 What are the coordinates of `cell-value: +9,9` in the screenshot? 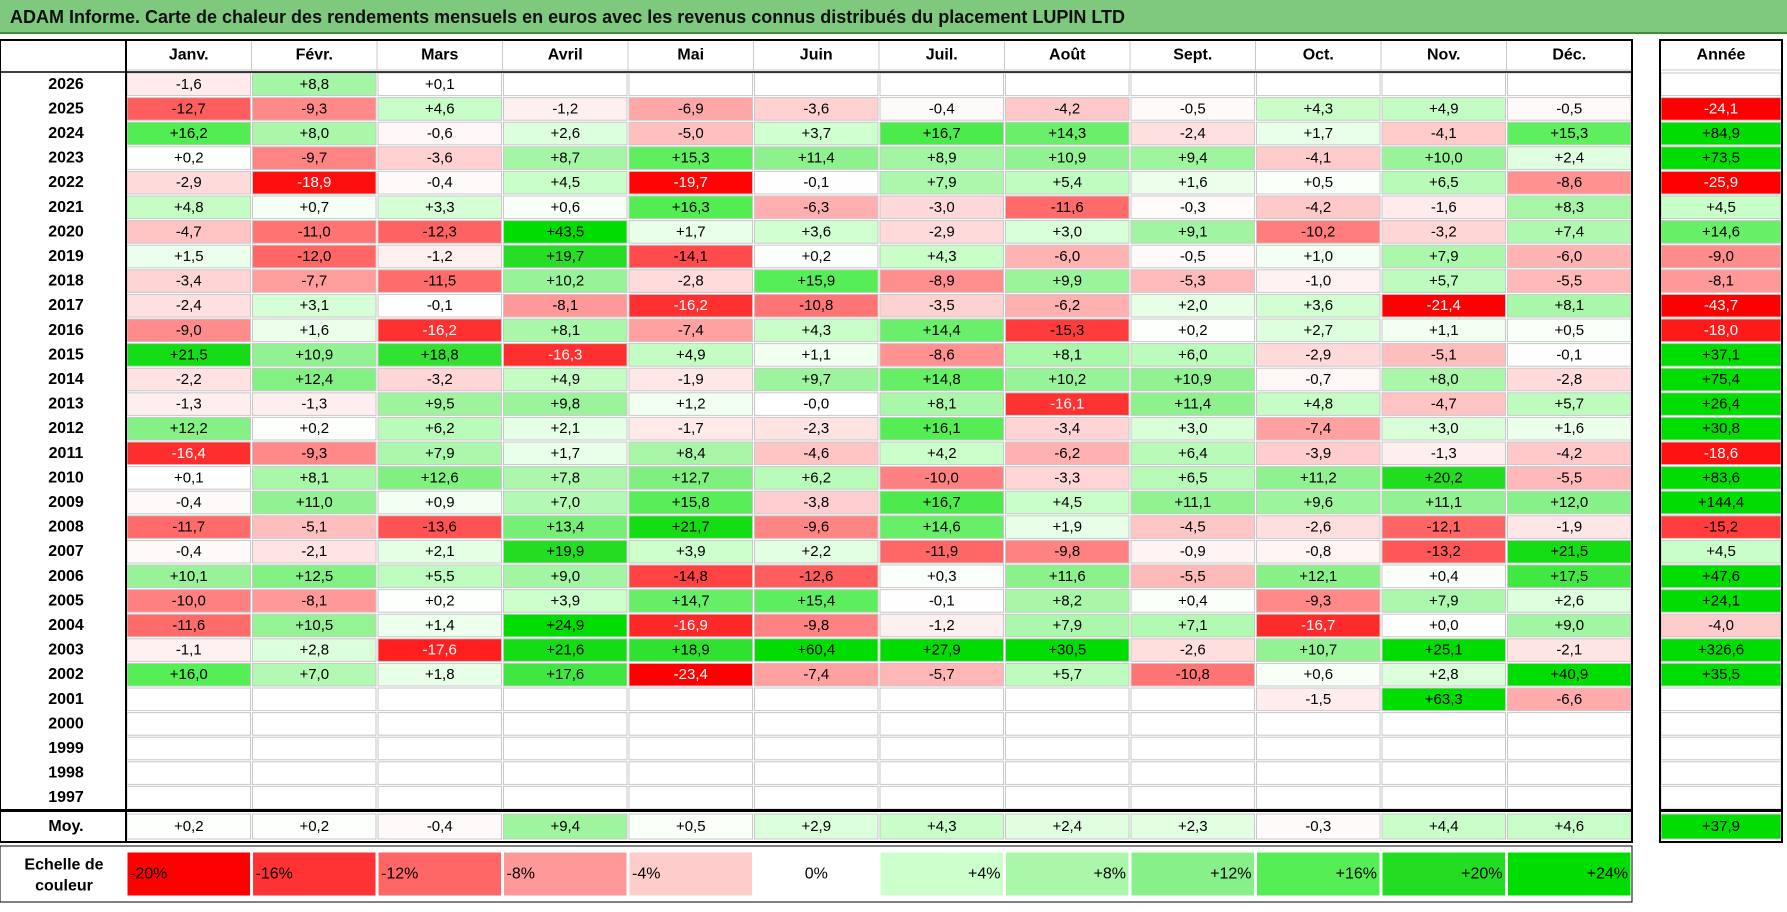 It's located at (1067, 281).